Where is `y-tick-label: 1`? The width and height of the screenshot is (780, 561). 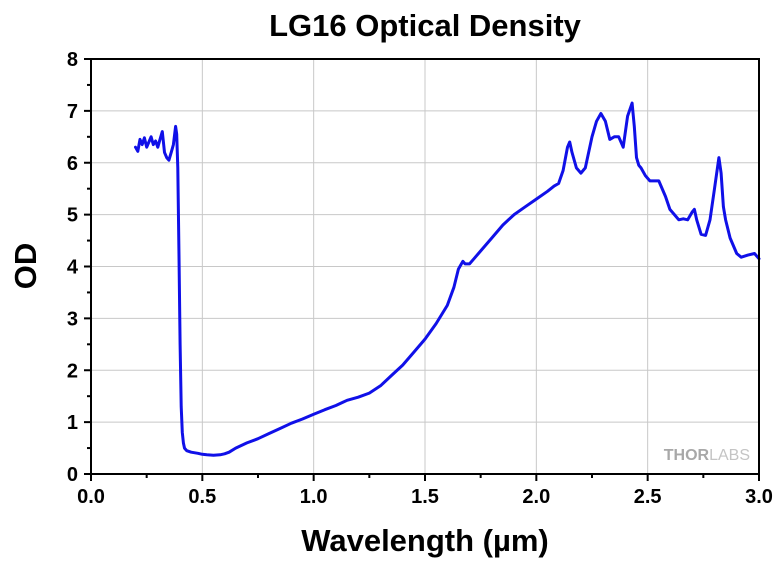 y-tick-label: 1 is located at coordinates (72, 423).